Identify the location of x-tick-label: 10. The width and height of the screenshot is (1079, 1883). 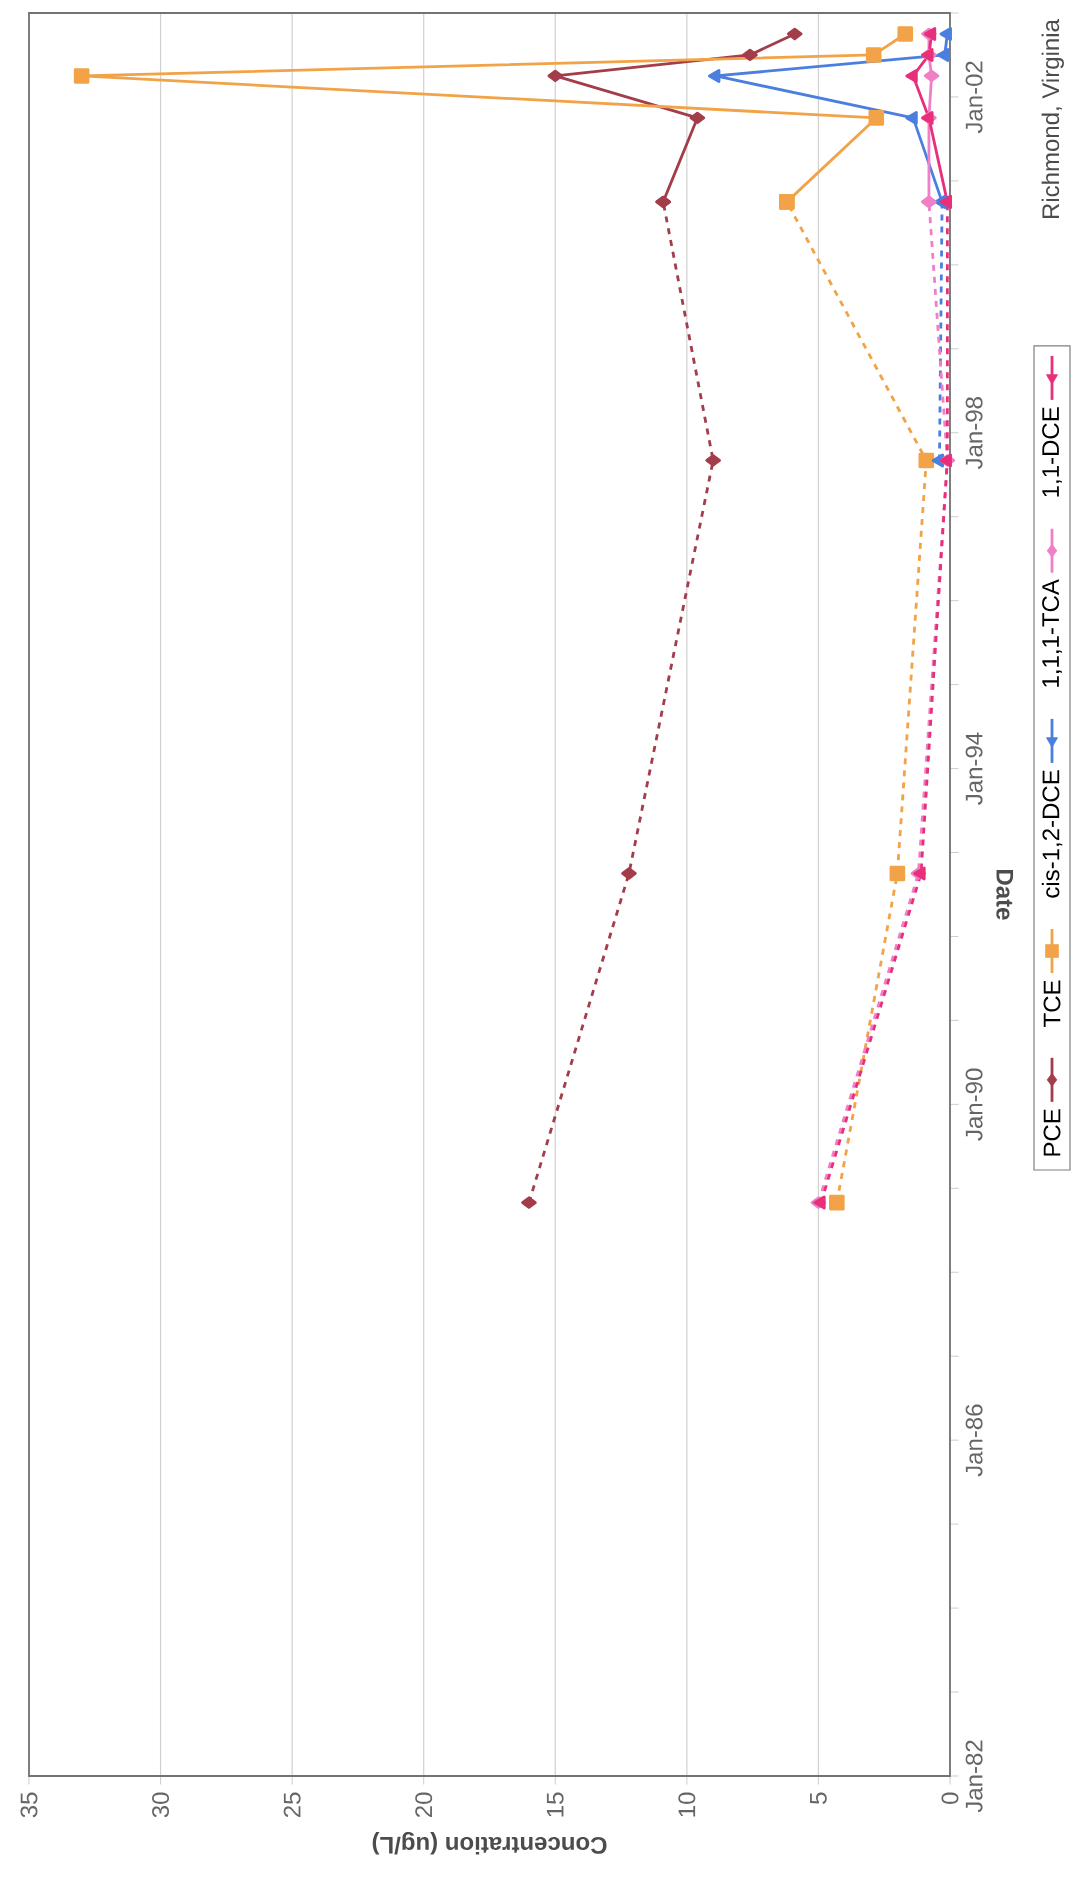
(687, 1804).